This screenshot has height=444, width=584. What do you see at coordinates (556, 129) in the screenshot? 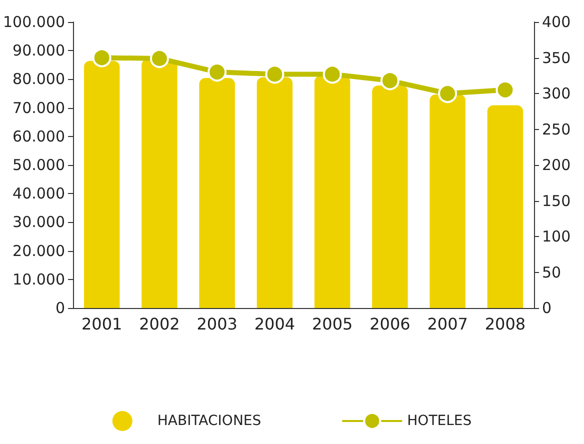
I see `y2-tick-label: 250` at bounding box center [556, 129].